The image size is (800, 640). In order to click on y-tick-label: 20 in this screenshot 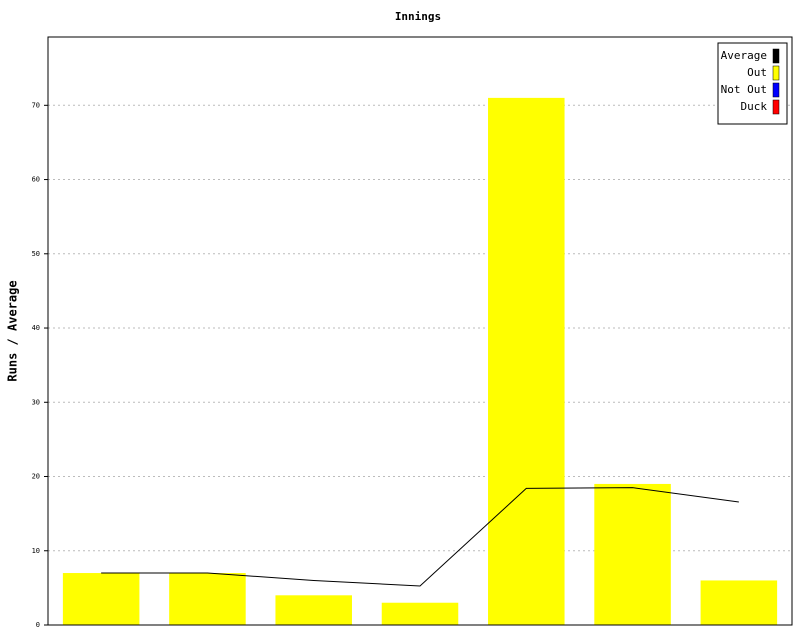, I will do `click(36, 477)`.